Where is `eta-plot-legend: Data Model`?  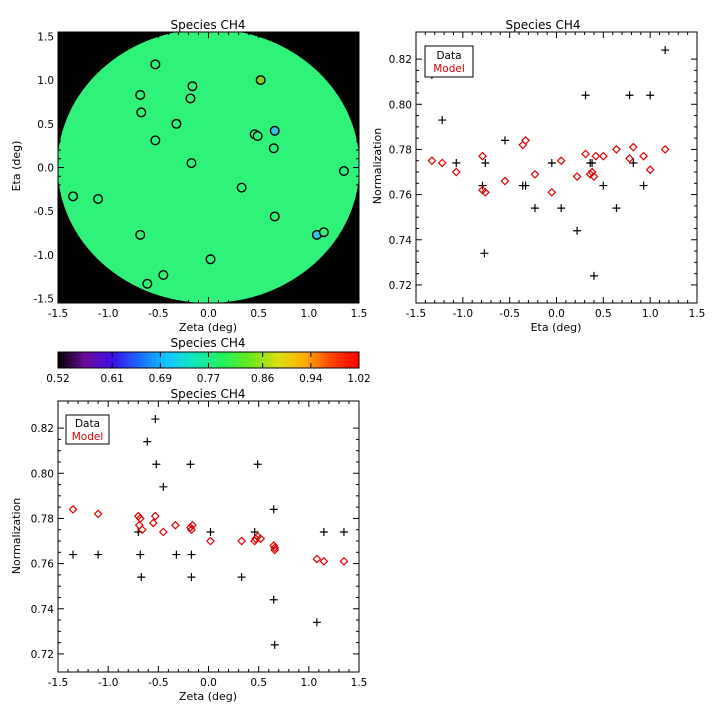
eta-plot-legend: Data Model is located at coordinates (449, 61).